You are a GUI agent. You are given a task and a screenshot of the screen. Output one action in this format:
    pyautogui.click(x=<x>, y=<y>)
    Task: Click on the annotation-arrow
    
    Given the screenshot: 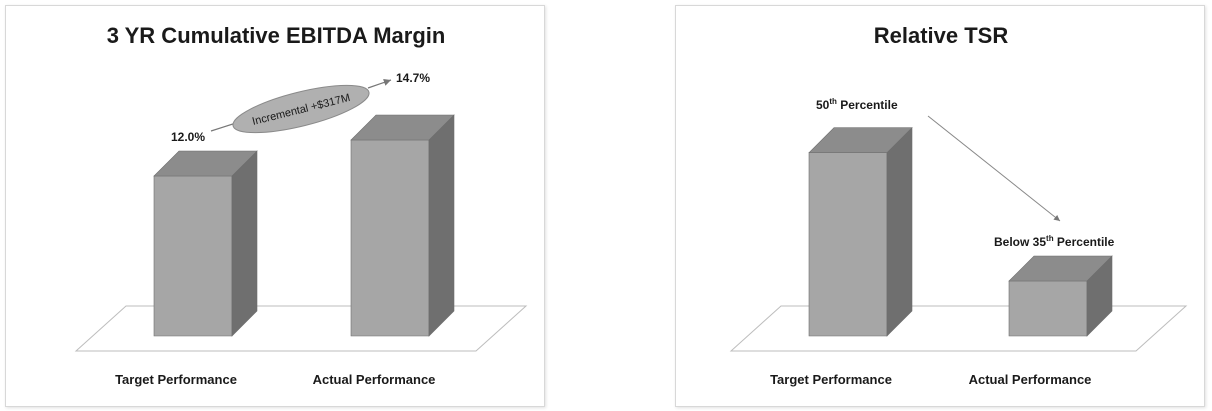 What is the action you would take?
    pyautogui.click(x=379, y=83)
    